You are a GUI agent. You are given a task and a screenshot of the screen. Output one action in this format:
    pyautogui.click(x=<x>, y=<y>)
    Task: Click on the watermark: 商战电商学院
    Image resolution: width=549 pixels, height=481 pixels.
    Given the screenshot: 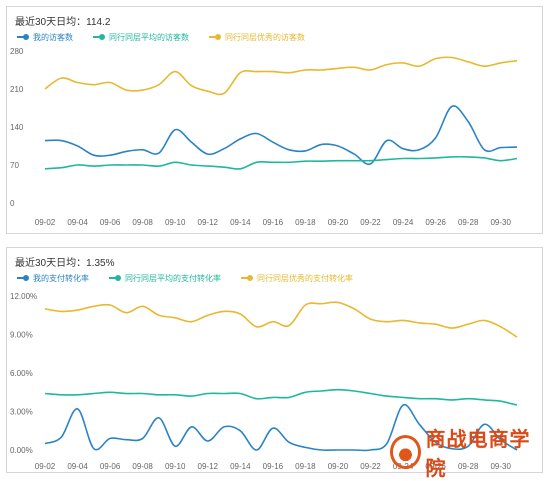 What is the action you would take?
    pyautogui.click(x=465, y=453)
    